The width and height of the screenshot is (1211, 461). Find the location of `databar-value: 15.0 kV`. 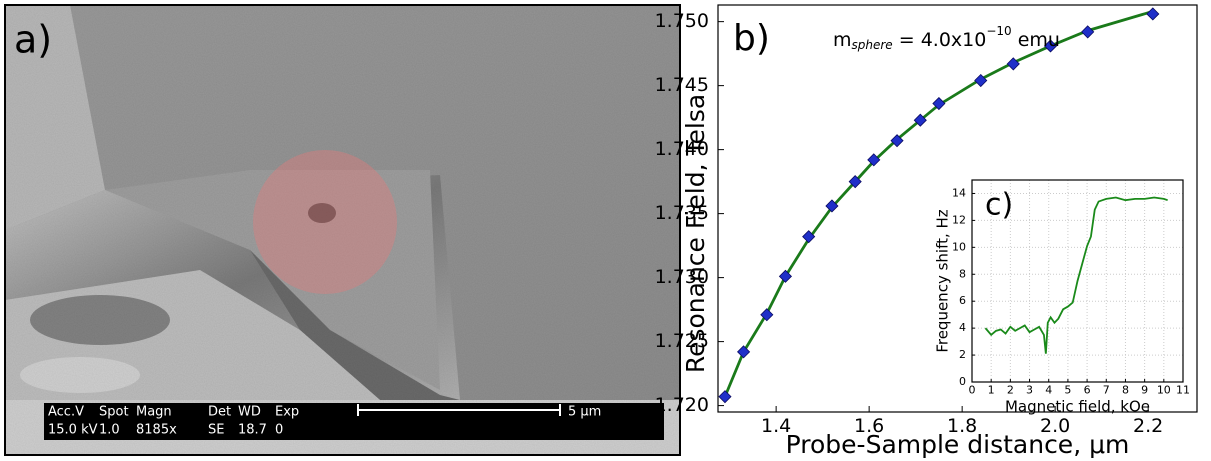

databar-value: 15.0 kV is located at coordinates (73, 430).